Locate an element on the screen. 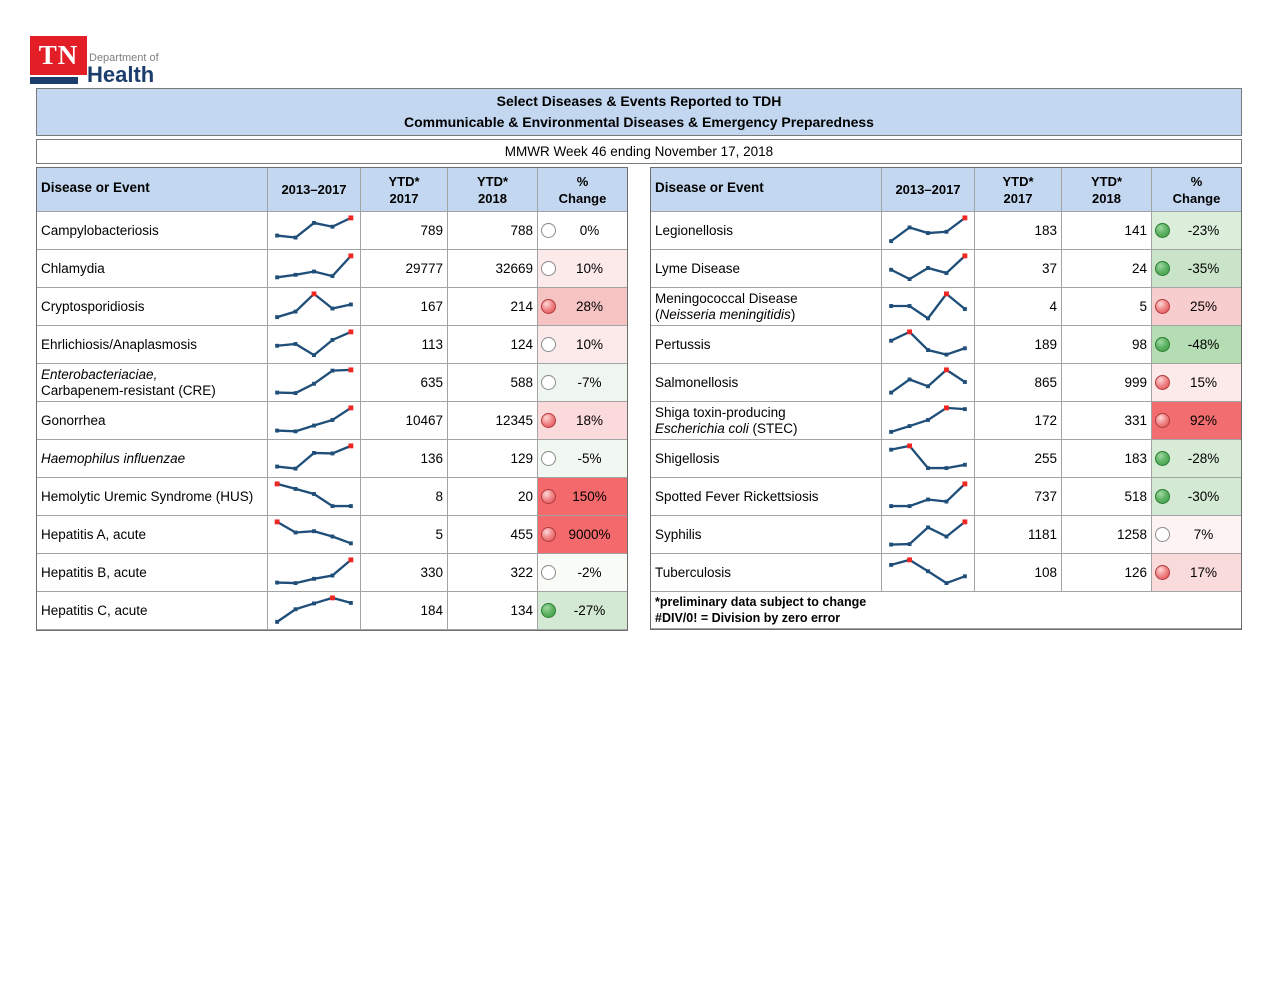 The width and height of the screenshot is (1280, 988). disease-name-line: Gonorrhea is located at coordinates (73, 420).